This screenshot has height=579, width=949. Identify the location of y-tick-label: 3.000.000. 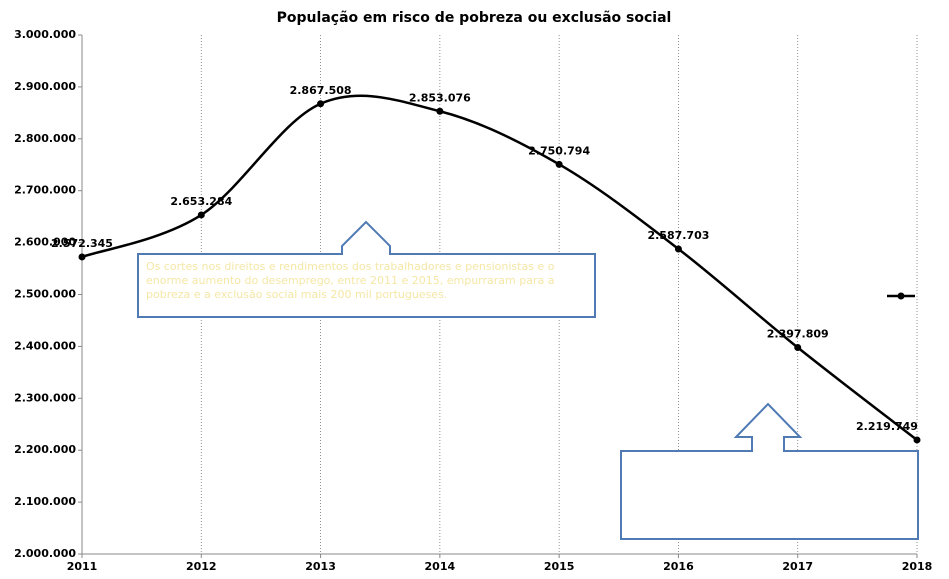
(45, 34).